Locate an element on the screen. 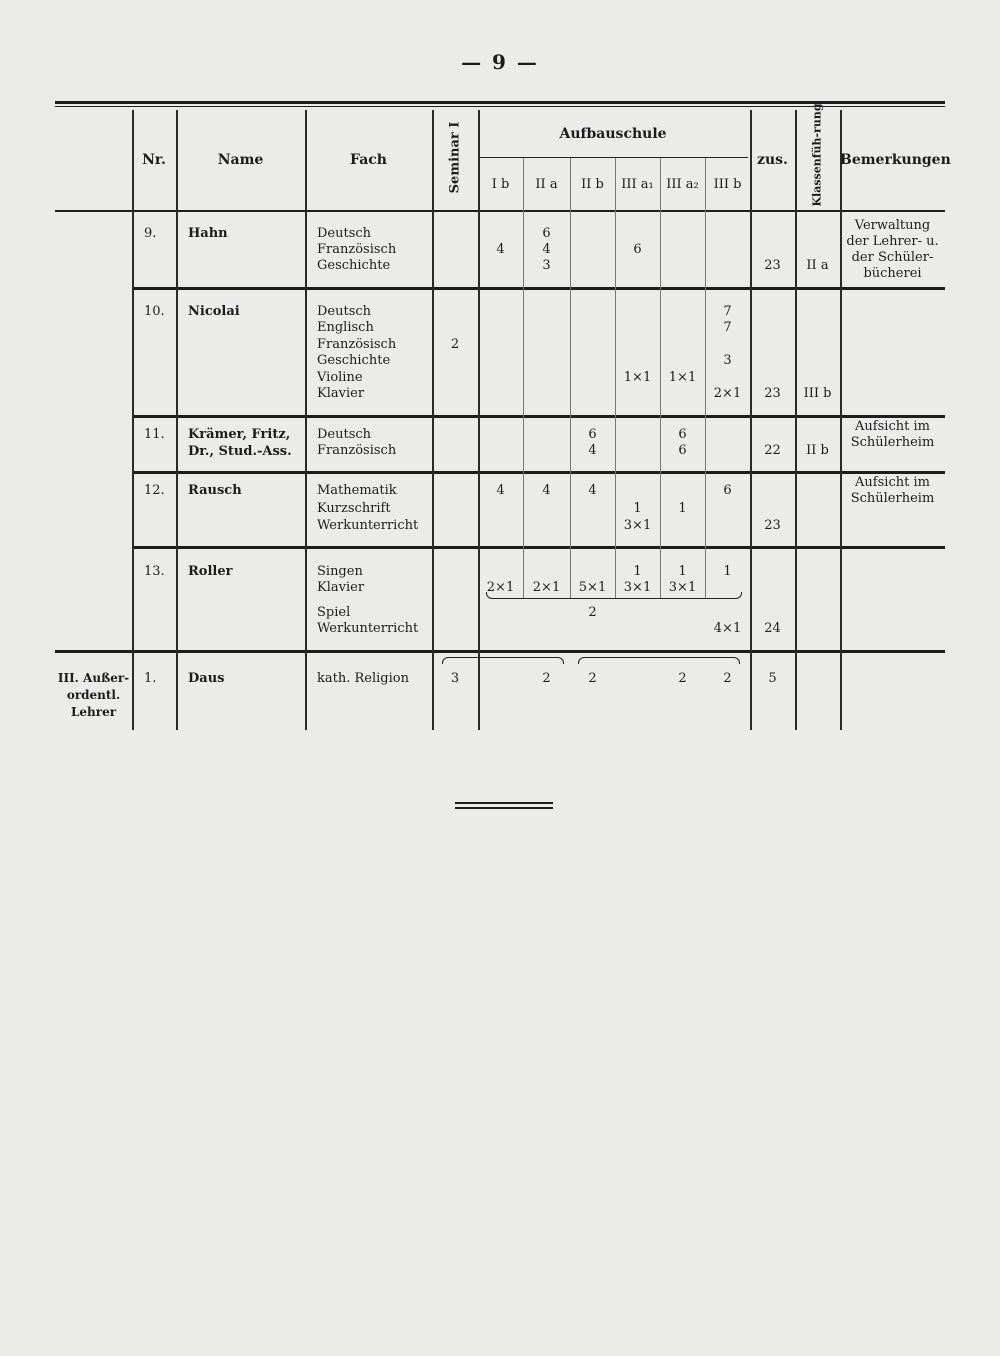 The image size is (1000, 1356). row-nr: 10. is located at coordinates (154, 311).